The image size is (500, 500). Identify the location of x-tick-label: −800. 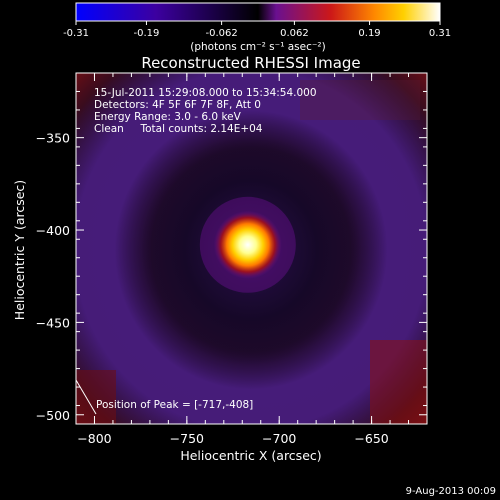
(94, 438).